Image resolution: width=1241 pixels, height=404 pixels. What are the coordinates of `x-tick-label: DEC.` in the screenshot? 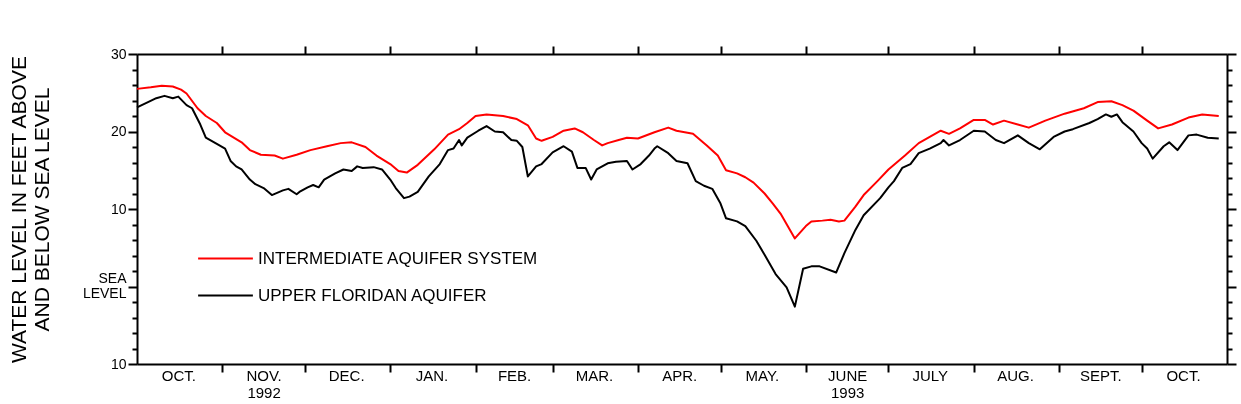 It's located at (346, 375).